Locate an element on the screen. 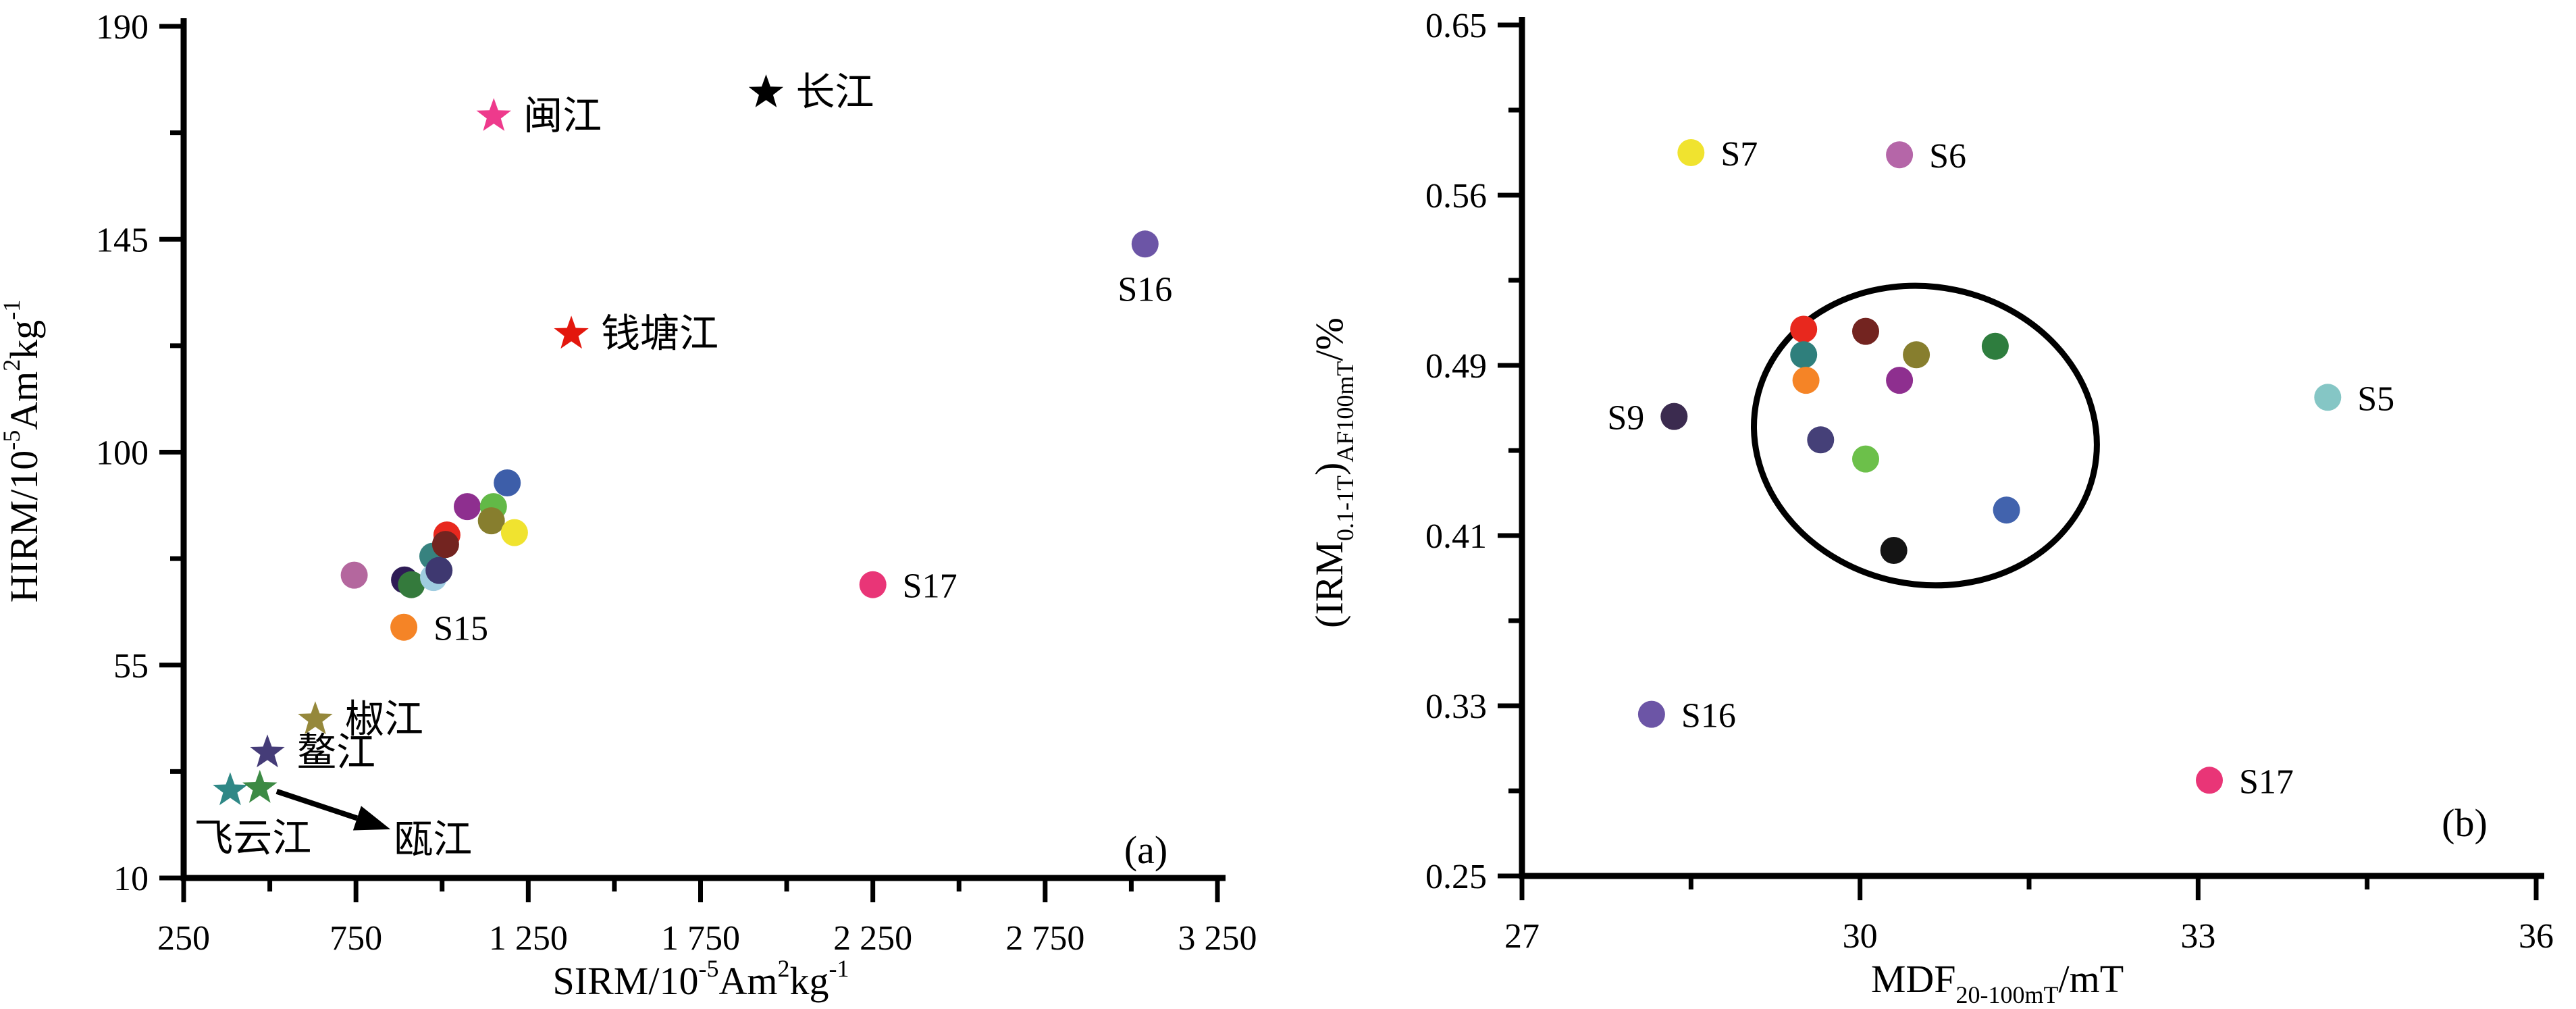 This screenshot has width=2576, height=1009. label-a-S15: S15 is located at coordinates (460, 629).